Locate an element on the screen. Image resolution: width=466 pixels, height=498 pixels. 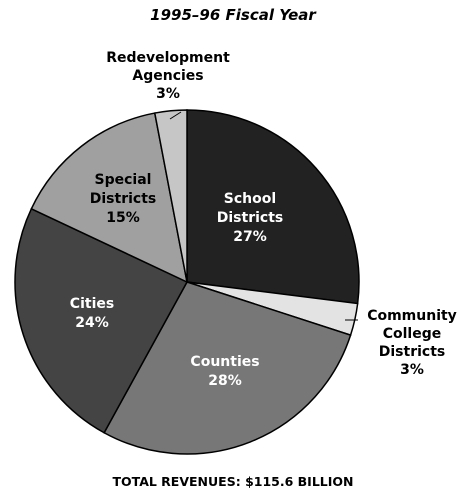
slice-label-5: Redevelopment Agencies 3% is located at coordinates (168, 76).